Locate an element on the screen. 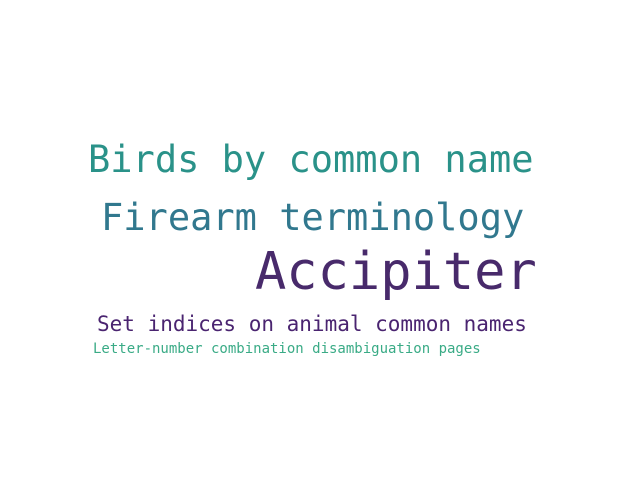  word-birds-by-common-name: Birds by common name is located at coordinates (311, 159).